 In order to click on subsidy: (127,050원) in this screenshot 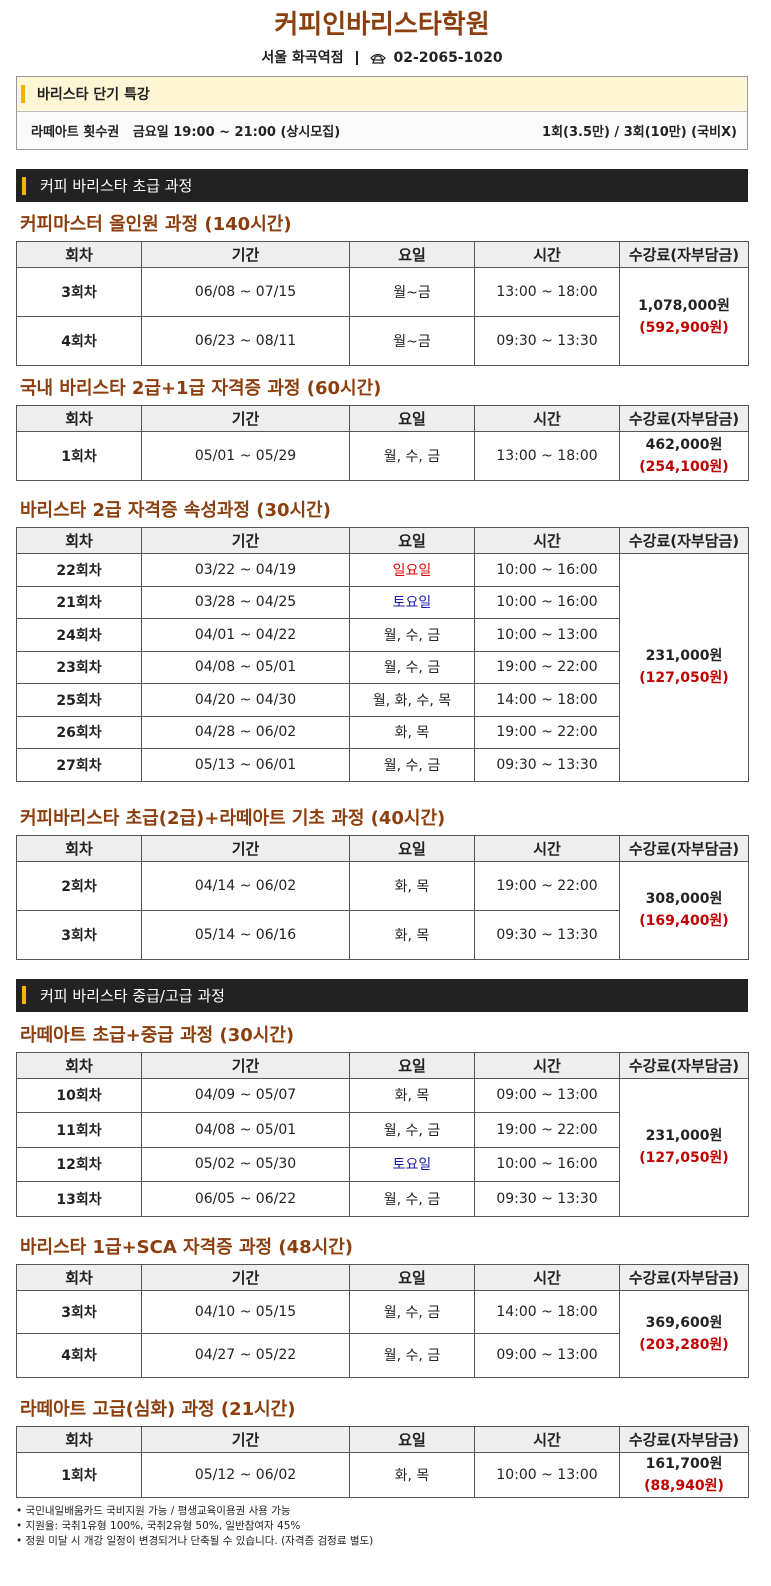, I will do `click(684, 678)`.